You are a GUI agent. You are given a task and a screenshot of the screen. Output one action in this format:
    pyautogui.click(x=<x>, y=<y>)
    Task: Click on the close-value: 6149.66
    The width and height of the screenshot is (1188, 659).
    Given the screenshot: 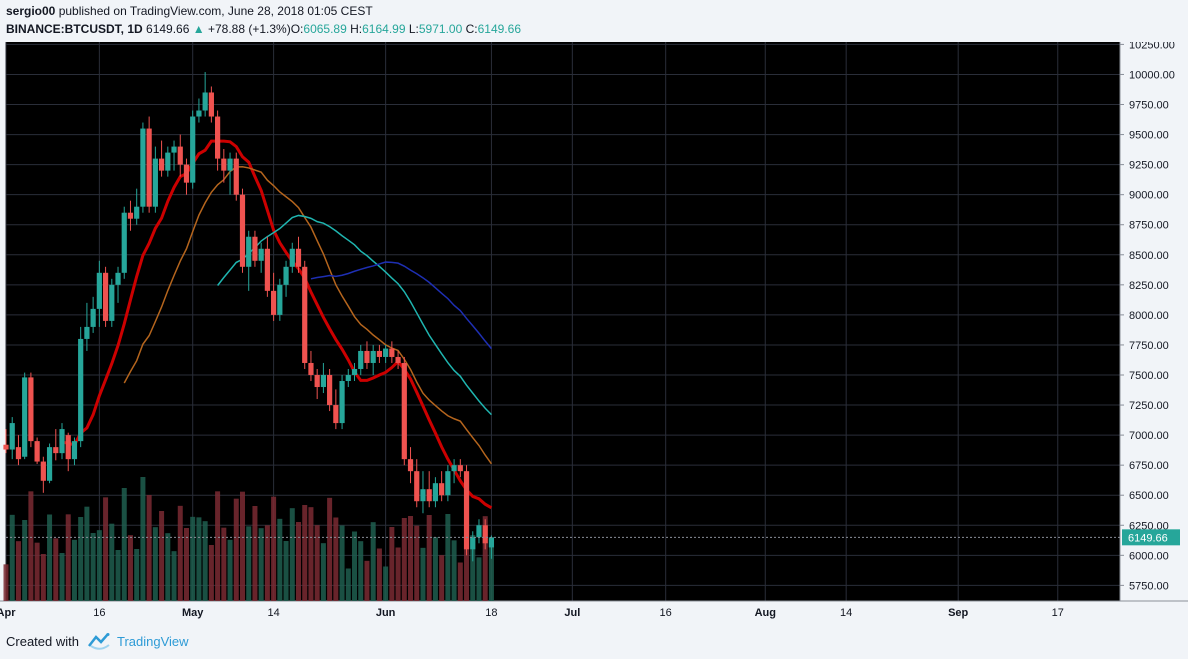 What is the action you would take?
    pyautogui.click(x=499, y=29)
    